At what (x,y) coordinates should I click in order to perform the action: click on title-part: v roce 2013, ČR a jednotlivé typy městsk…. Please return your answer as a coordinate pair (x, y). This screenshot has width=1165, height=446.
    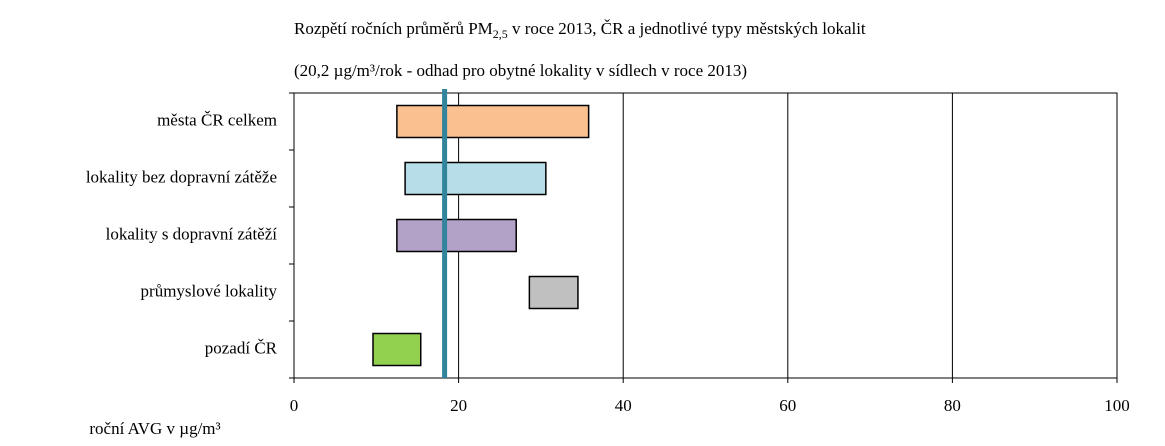
    Looking at the image, I should click on (687, 28).